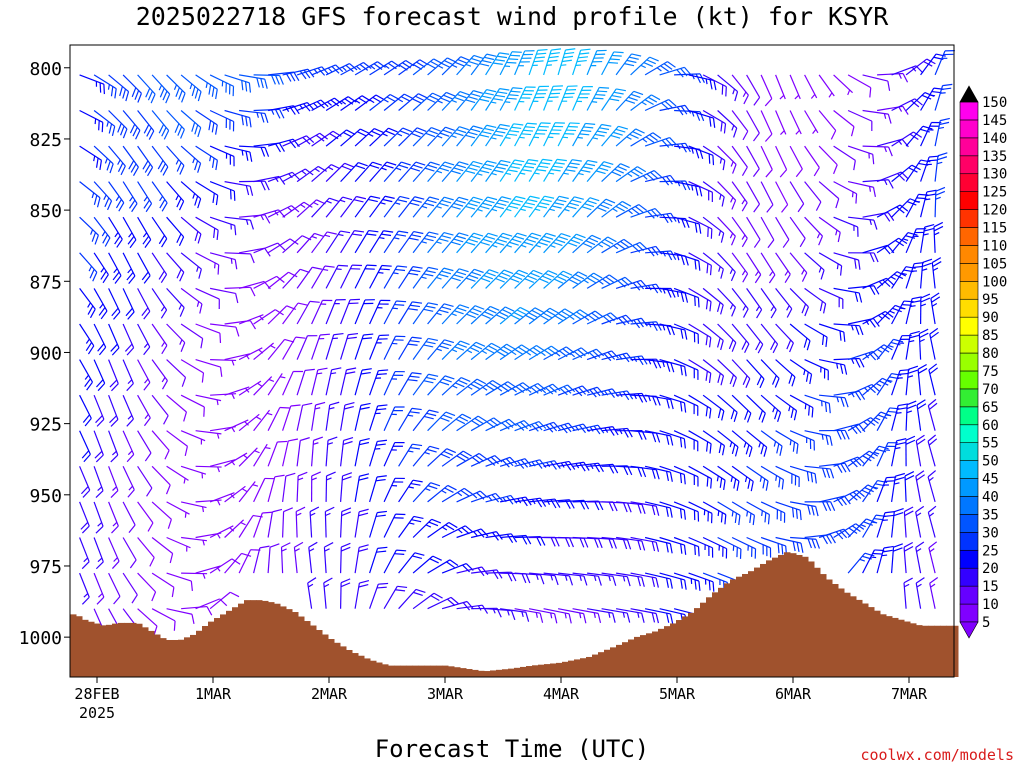 The image size is (1024, 768). I want to click on credit-link: coolwx.com/models, so click(937, 755).